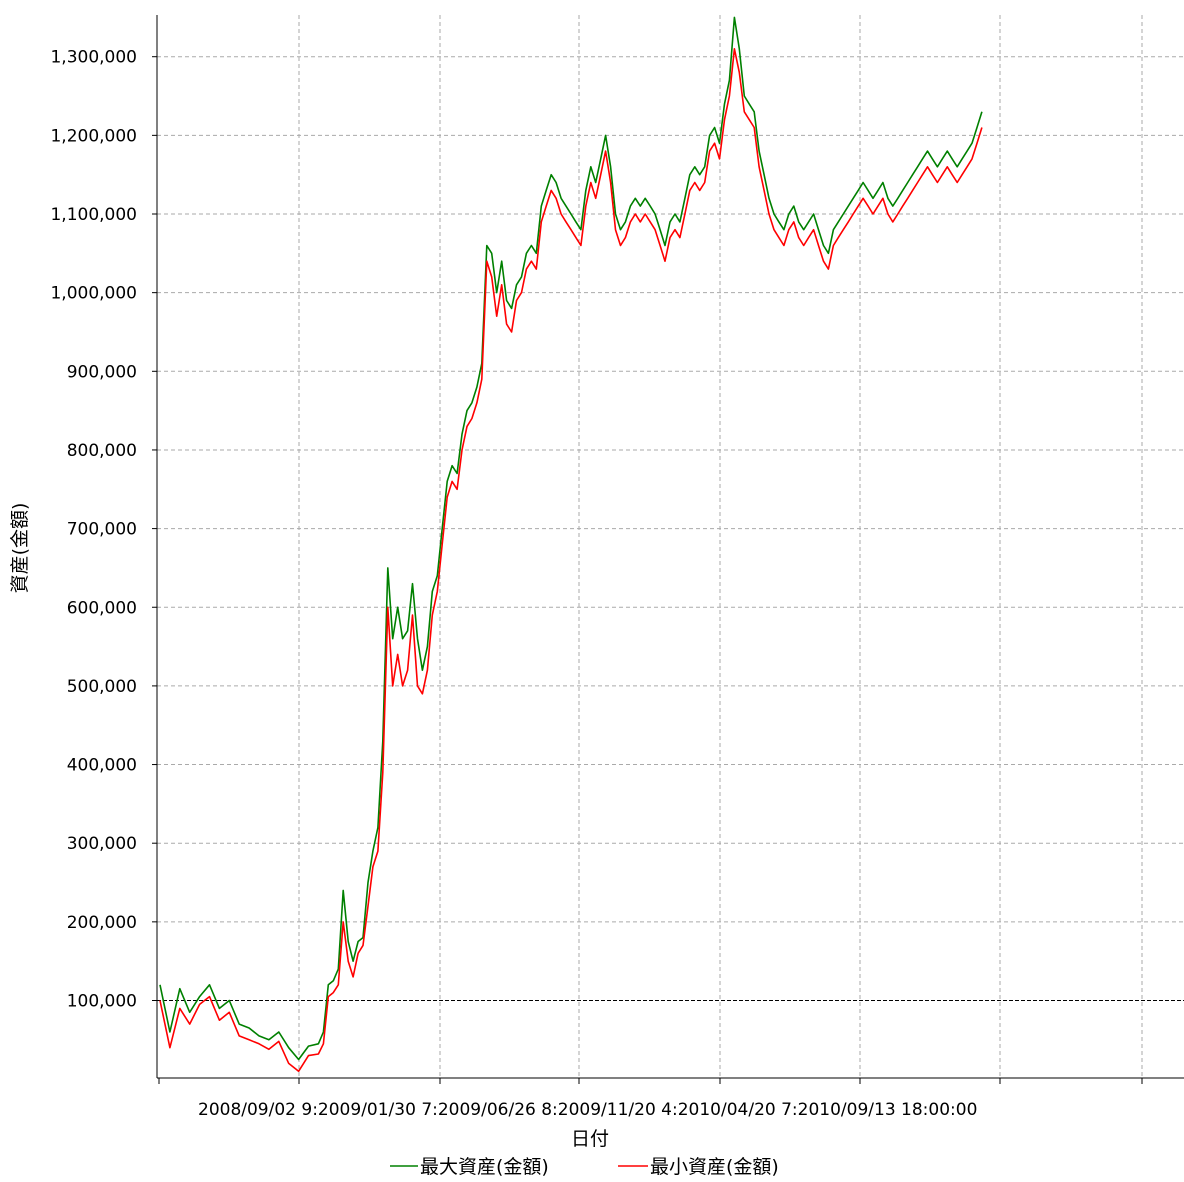 This screenshot has height=1182, width=1184. I want to click on y-tick-label: 400,000, so click(102, 766).